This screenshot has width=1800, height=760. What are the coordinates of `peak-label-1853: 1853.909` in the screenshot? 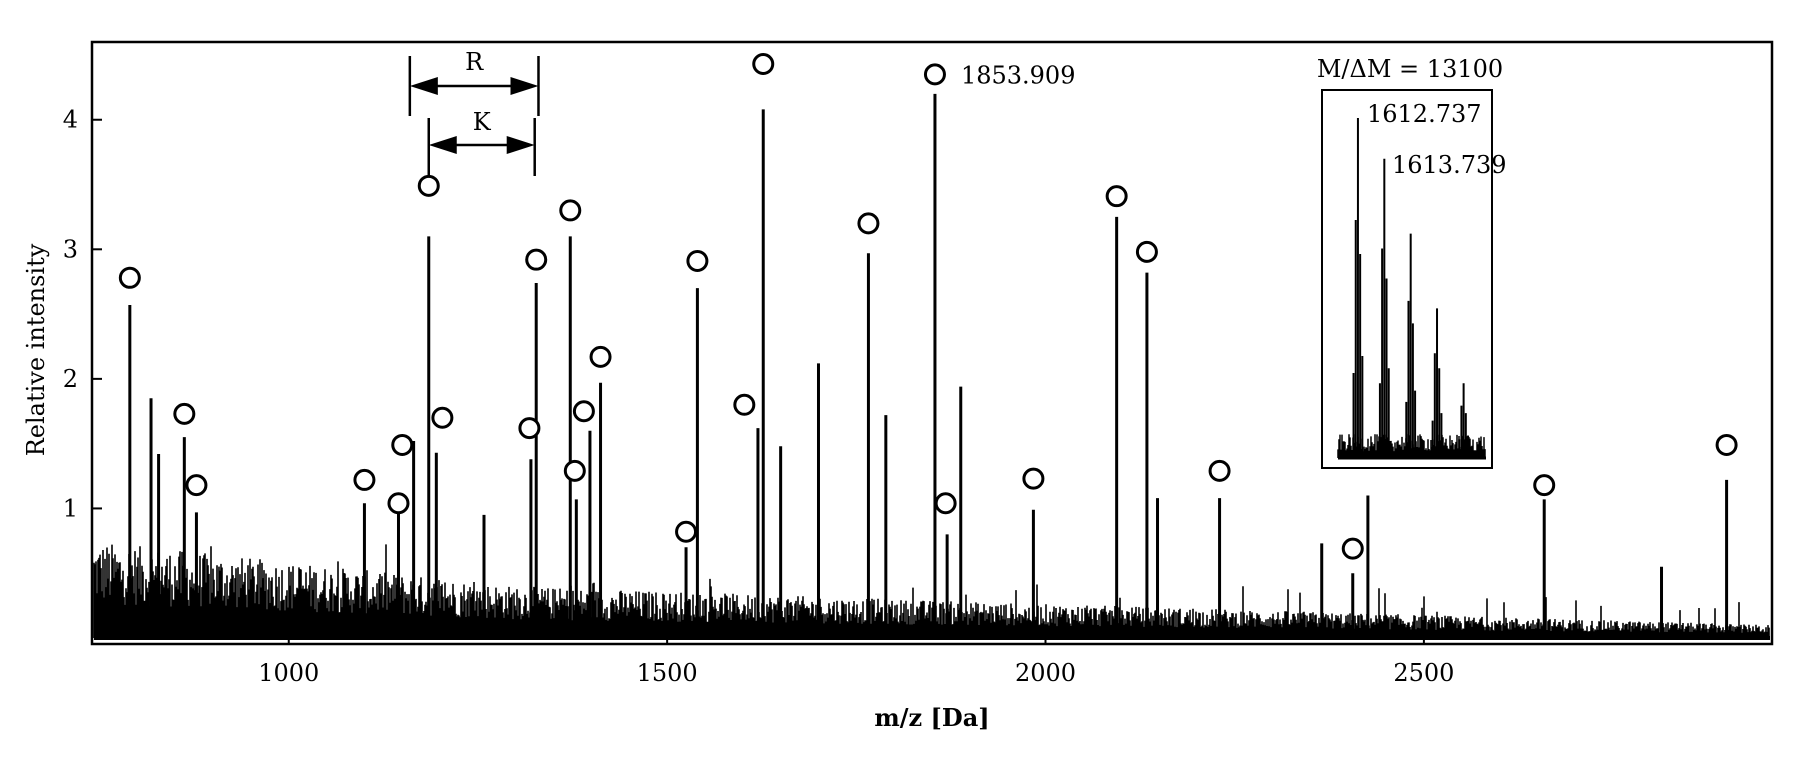 It's located at (1018, 75).